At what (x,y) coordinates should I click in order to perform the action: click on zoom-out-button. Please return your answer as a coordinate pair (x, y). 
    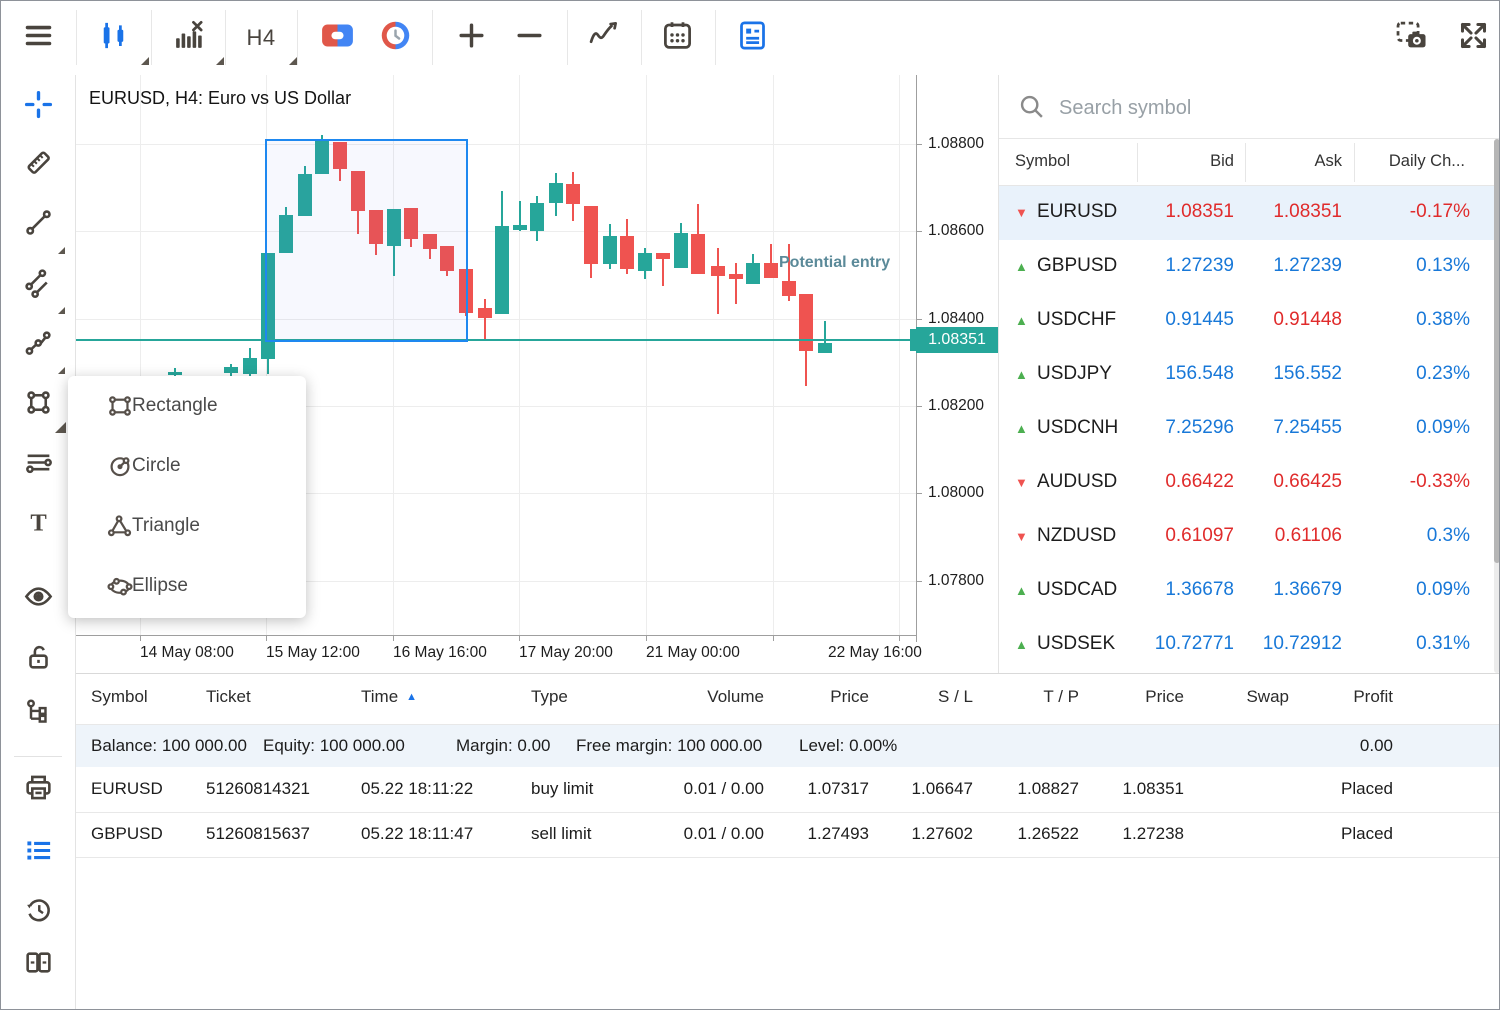
    Looking at the image, I should click on (529, 38).